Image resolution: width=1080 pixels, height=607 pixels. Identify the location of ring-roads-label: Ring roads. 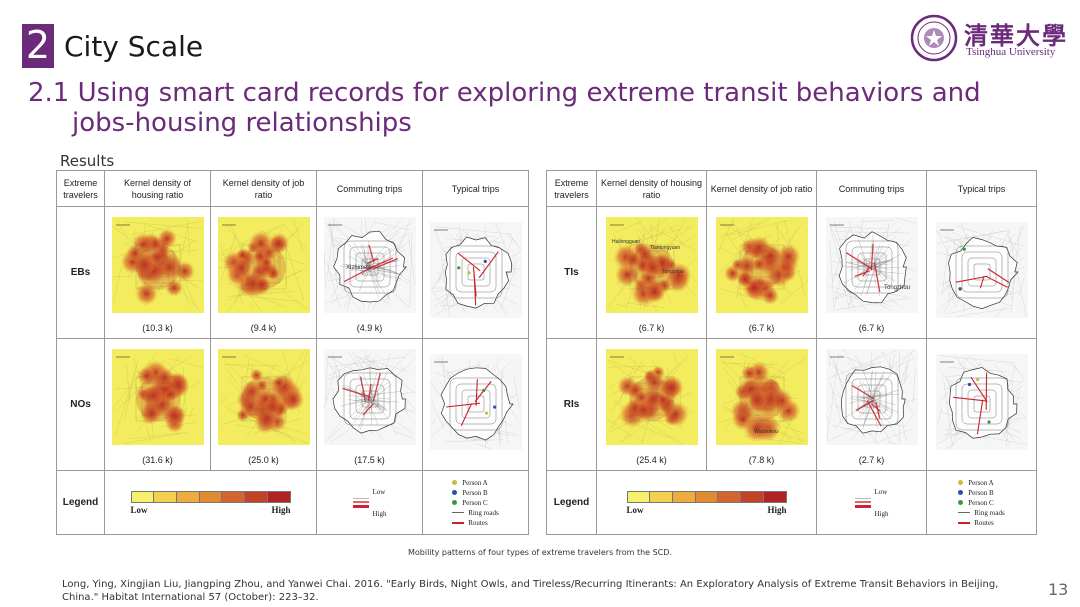
(989, 512).